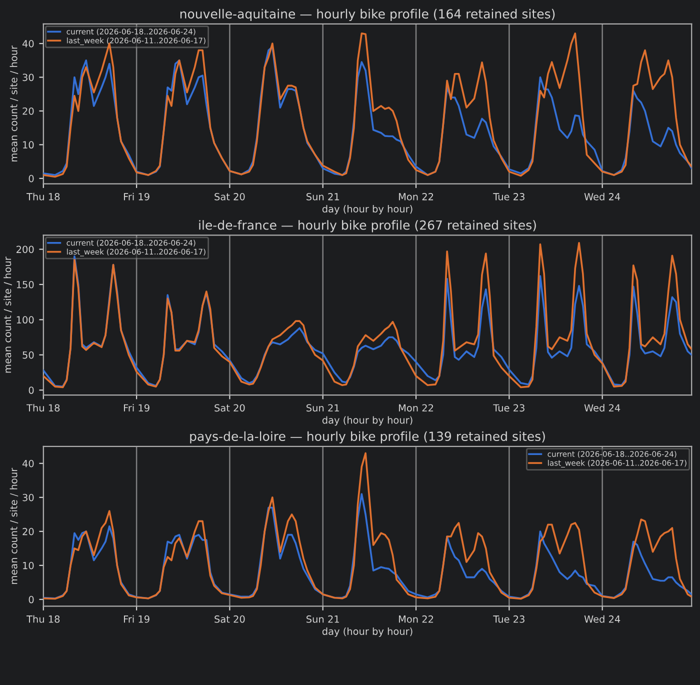 Image resolution: width=700 pixels, height=685 pixels. I want to click on y-tick-label: 200, so click(25, 250).